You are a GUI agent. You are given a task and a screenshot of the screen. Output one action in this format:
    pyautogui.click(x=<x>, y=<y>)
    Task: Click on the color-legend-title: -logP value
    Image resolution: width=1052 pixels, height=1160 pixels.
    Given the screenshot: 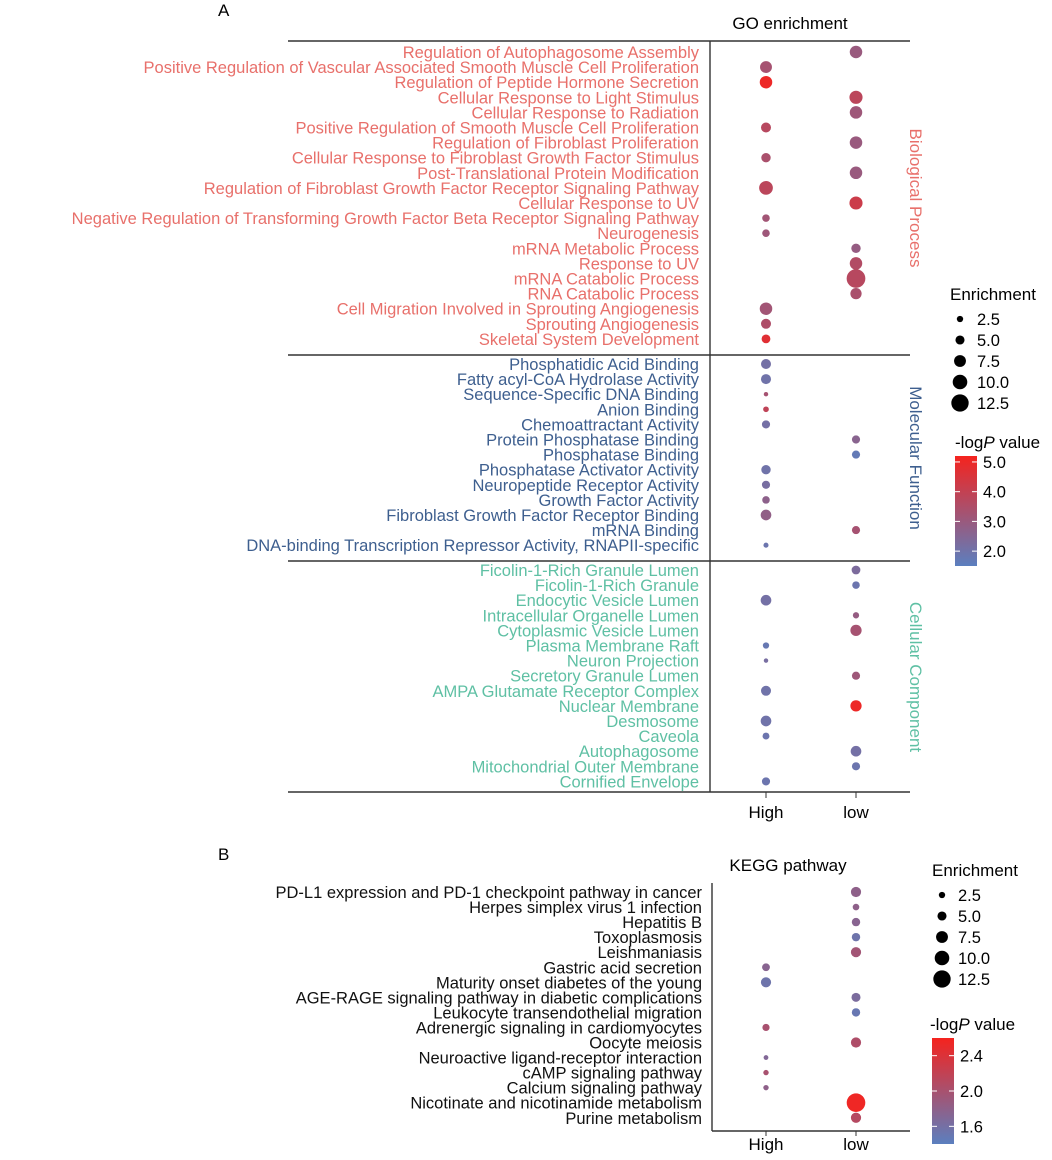 What is the action you would take?
    pyautogui.click(x=997, y=442)
    